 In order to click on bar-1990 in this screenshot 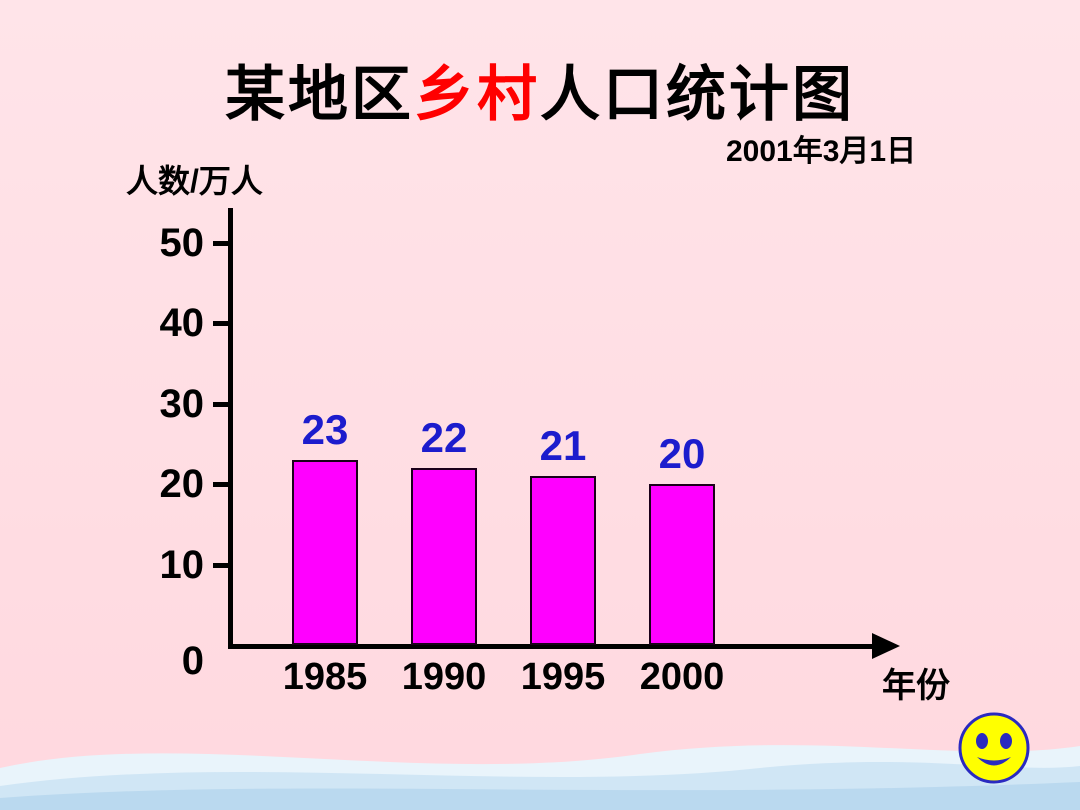, I will do `click(444, 556)`.